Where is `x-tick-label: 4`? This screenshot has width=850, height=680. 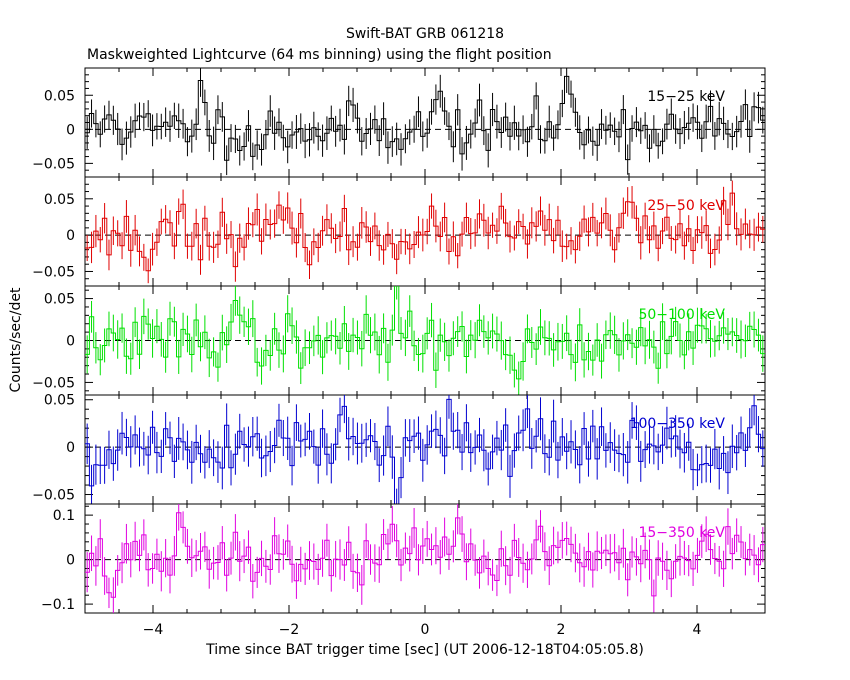 x-tick-label: 4 is located at coordinates (697, 630).